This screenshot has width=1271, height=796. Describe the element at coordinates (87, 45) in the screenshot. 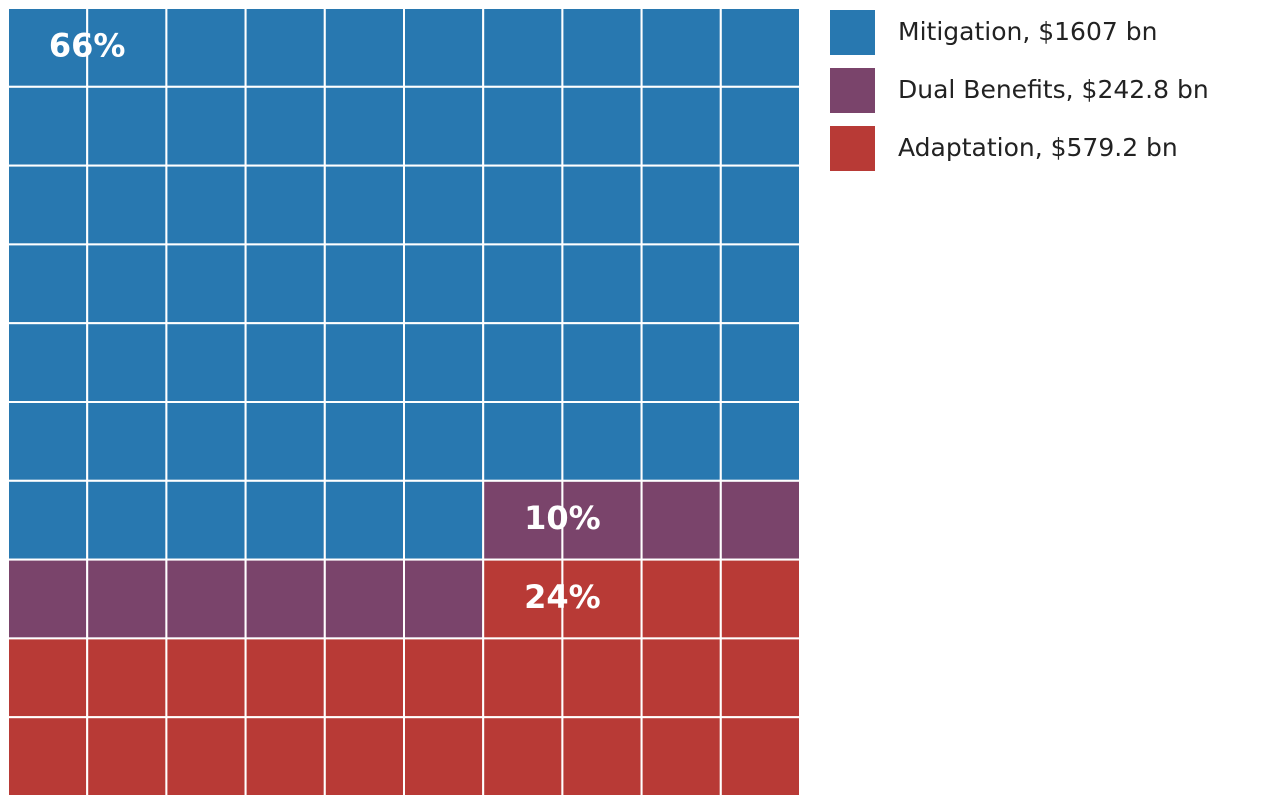

I see `value-label: 66%` at that location.